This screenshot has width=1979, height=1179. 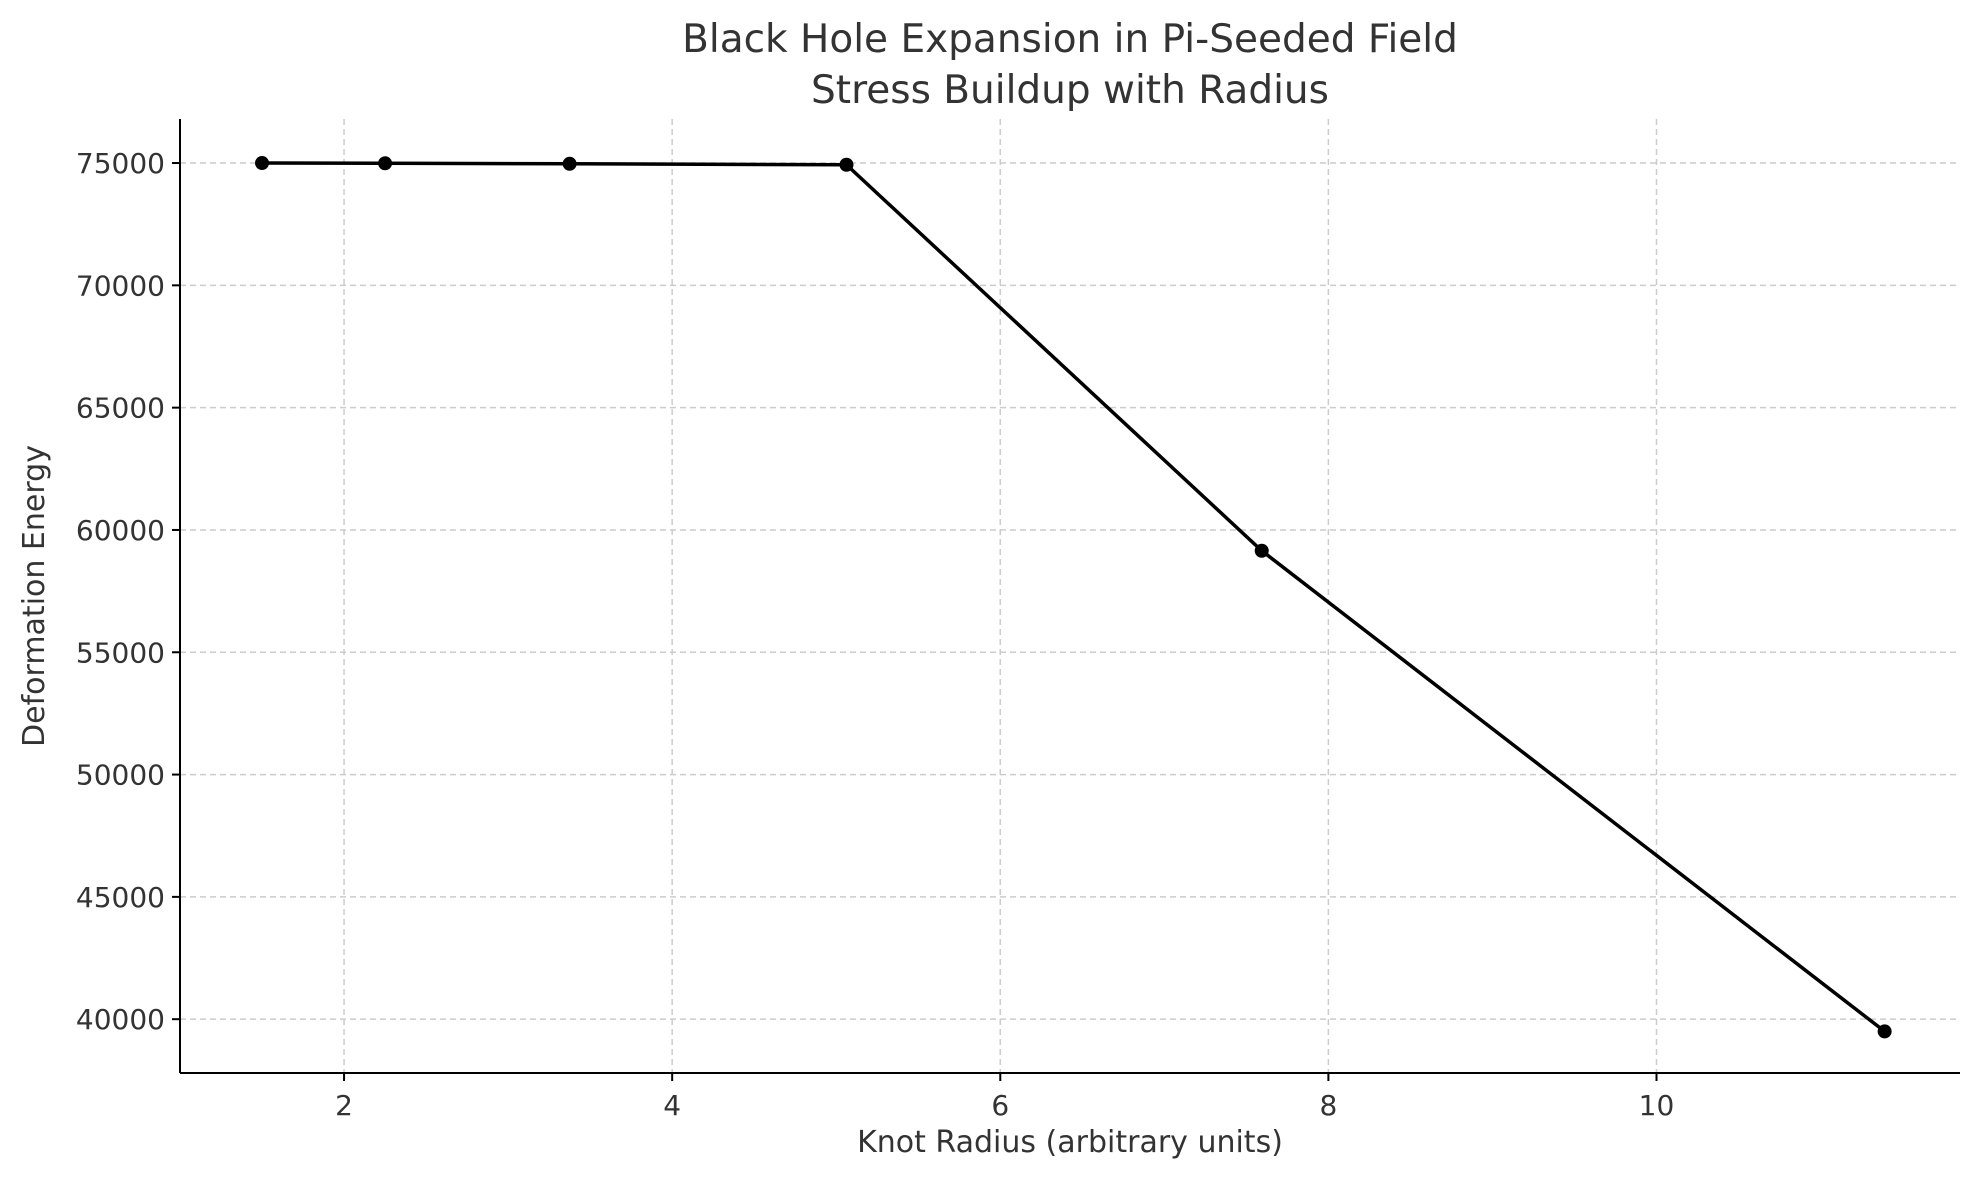 I want to click on chart-subtitle: Stress Buildup with Radius, so click(x=1070, y=90).